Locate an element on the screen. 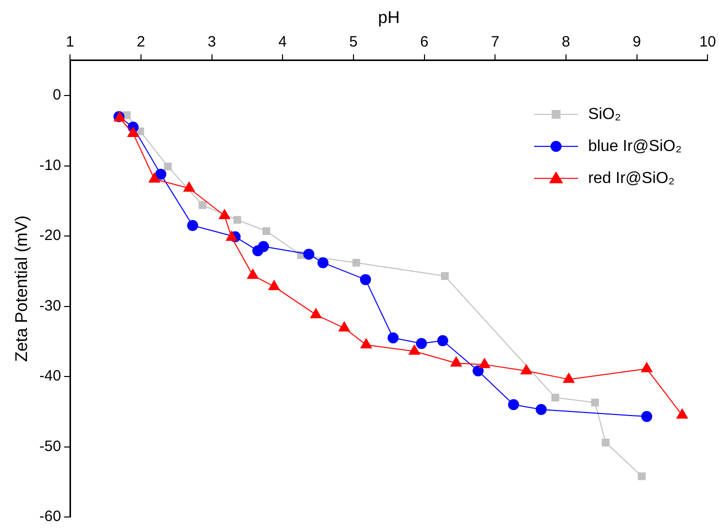 Image resolution: width=719 pixels, height=529 pixels. x-tick-label: 4 is located at coordinates (282, 42).